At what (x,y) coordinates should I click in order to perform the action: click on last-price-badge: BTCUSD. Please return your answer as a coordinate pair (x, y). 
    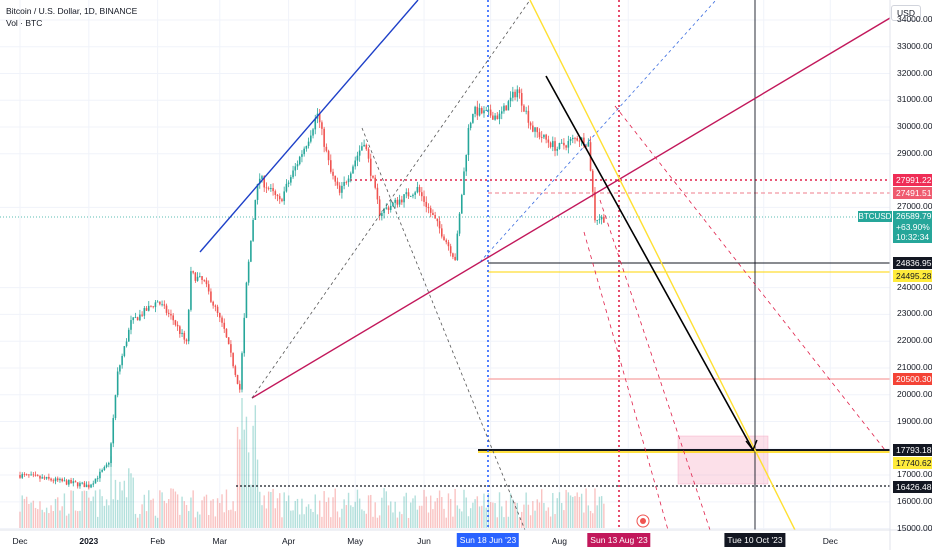
    Looking at the image, I should click on (875, 216).